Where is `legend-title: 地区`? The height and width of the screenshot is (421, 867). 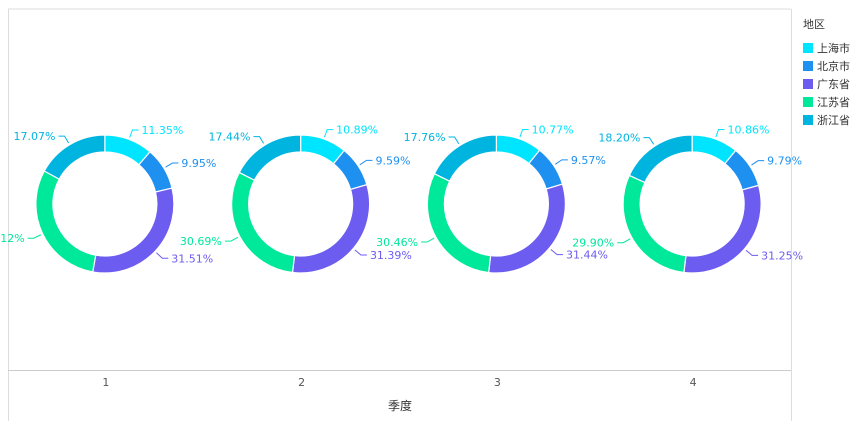
legend-title: 地区 is located at coordinates (814, 24).